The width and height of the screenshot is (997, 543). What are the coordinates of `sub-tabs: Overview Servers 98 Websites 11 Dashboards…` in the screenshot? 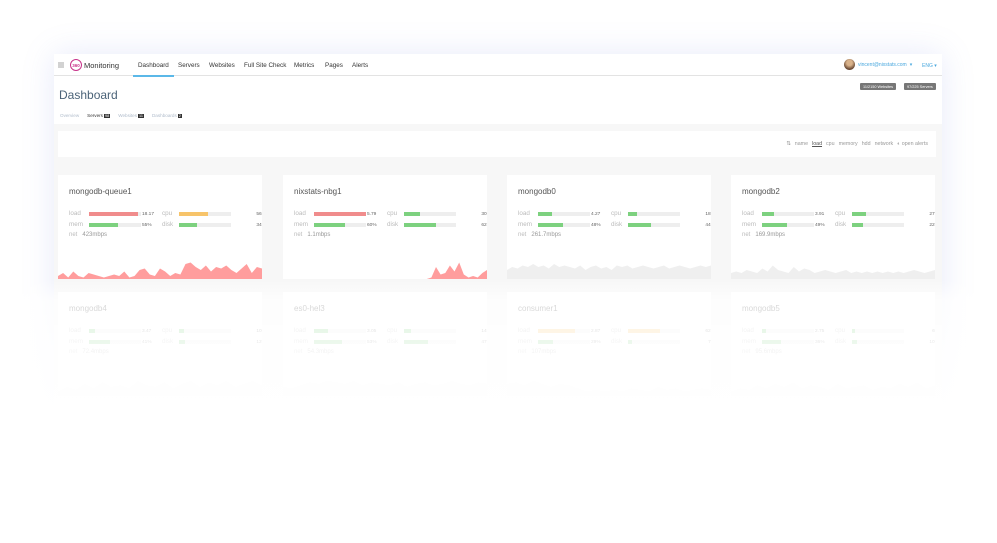 It's located at (121, 115).